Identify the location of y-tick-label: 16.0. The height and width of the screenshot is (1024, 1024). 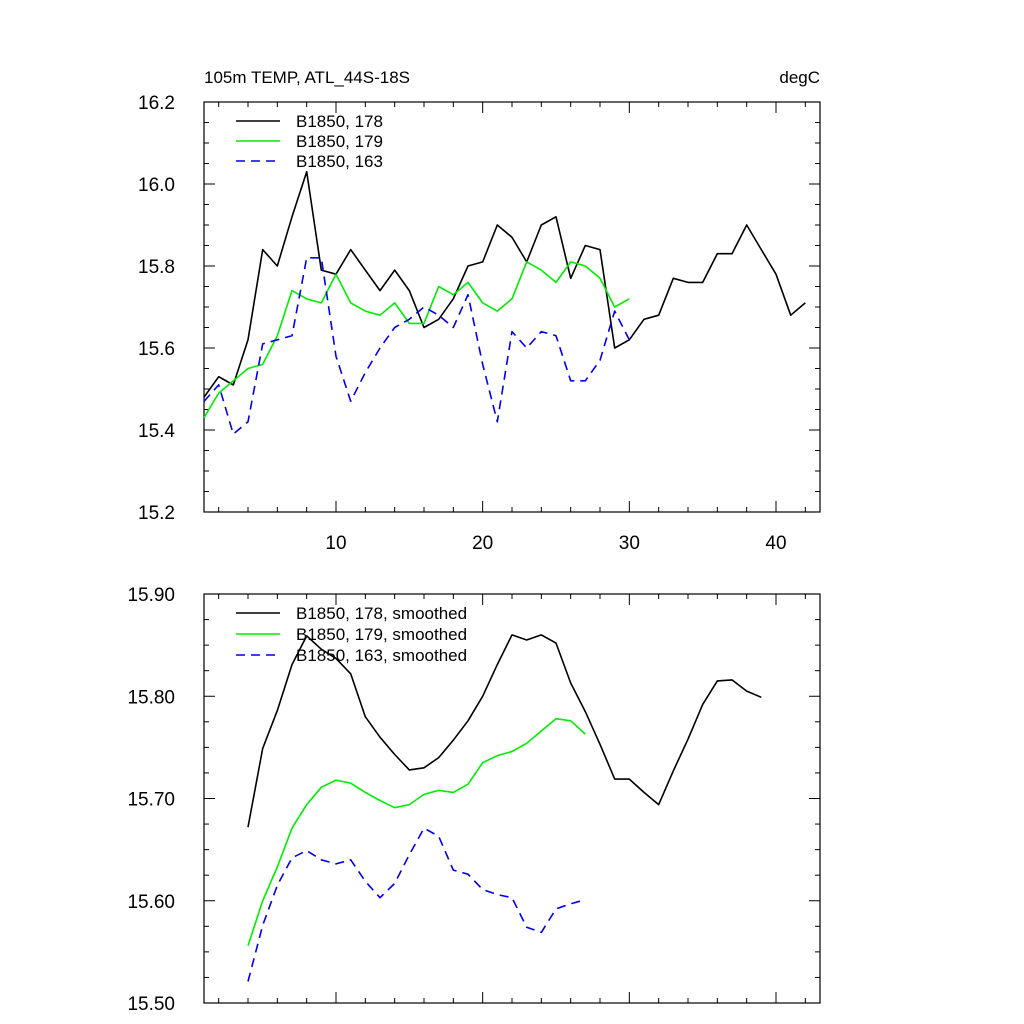
(156, 185).